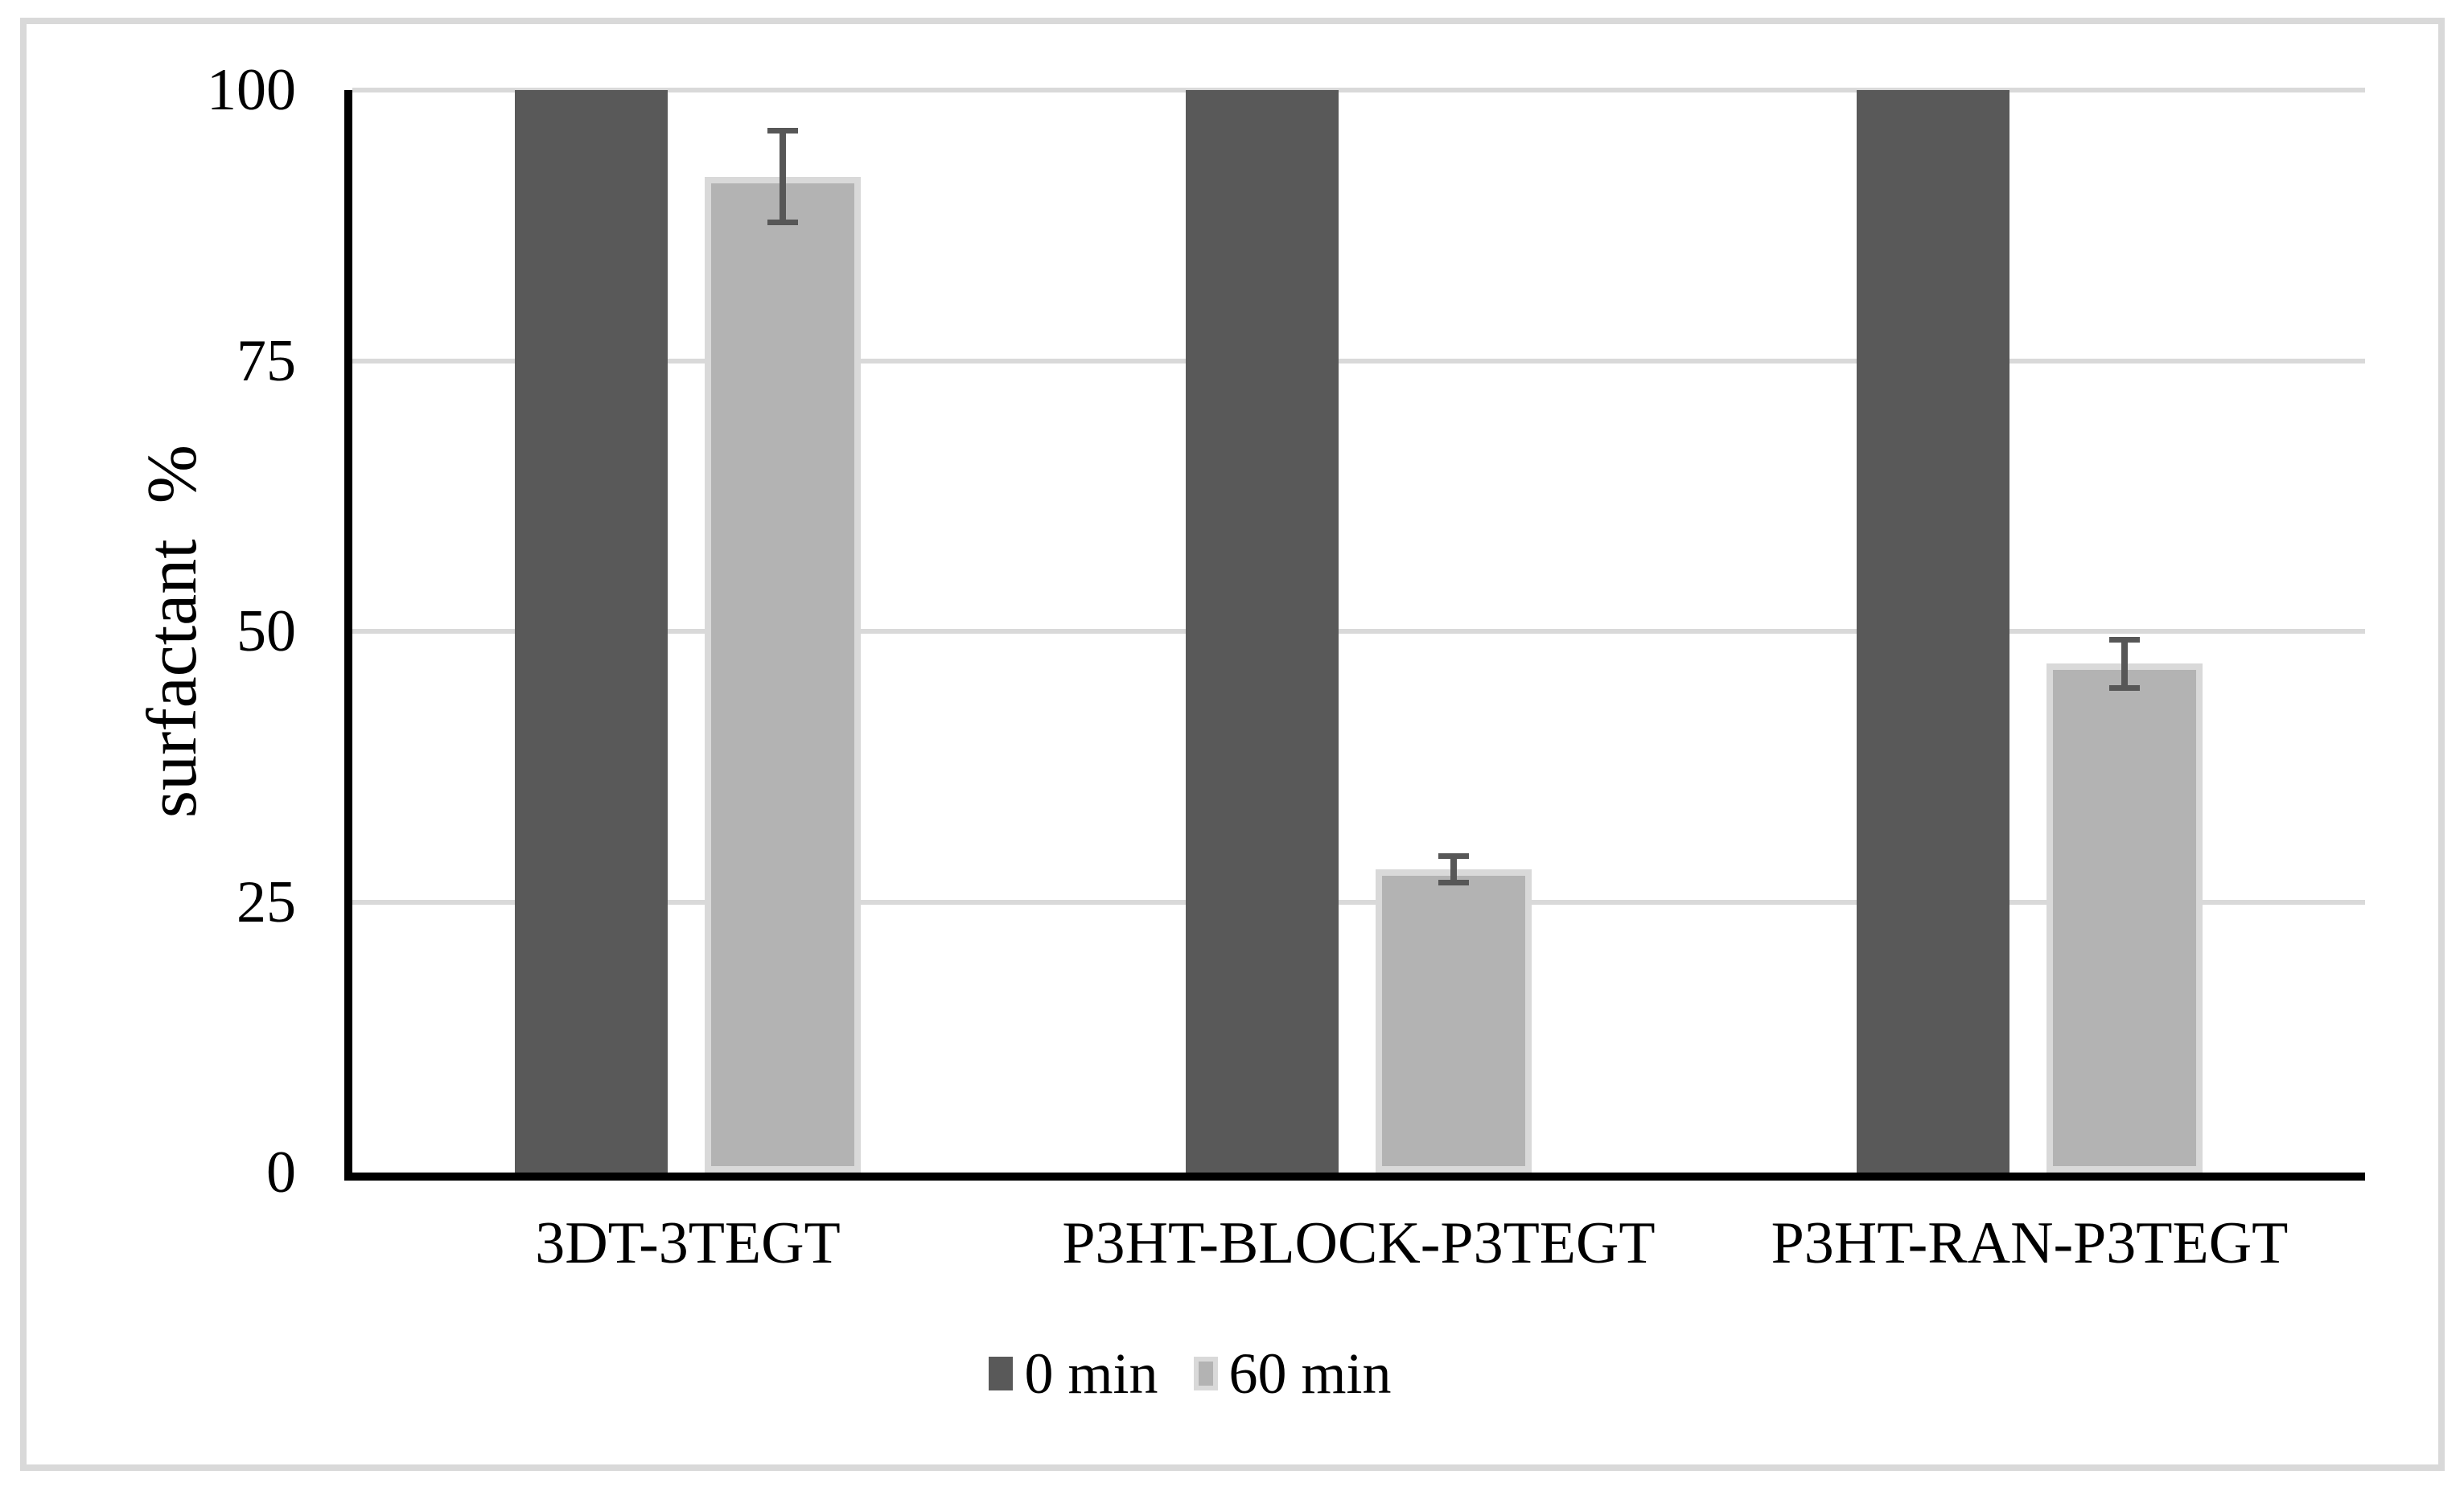 The height and width of the screenshot is (1491, 2464). I want to click on legend-entry-0-min: 0 min, so click(1073, 1374).